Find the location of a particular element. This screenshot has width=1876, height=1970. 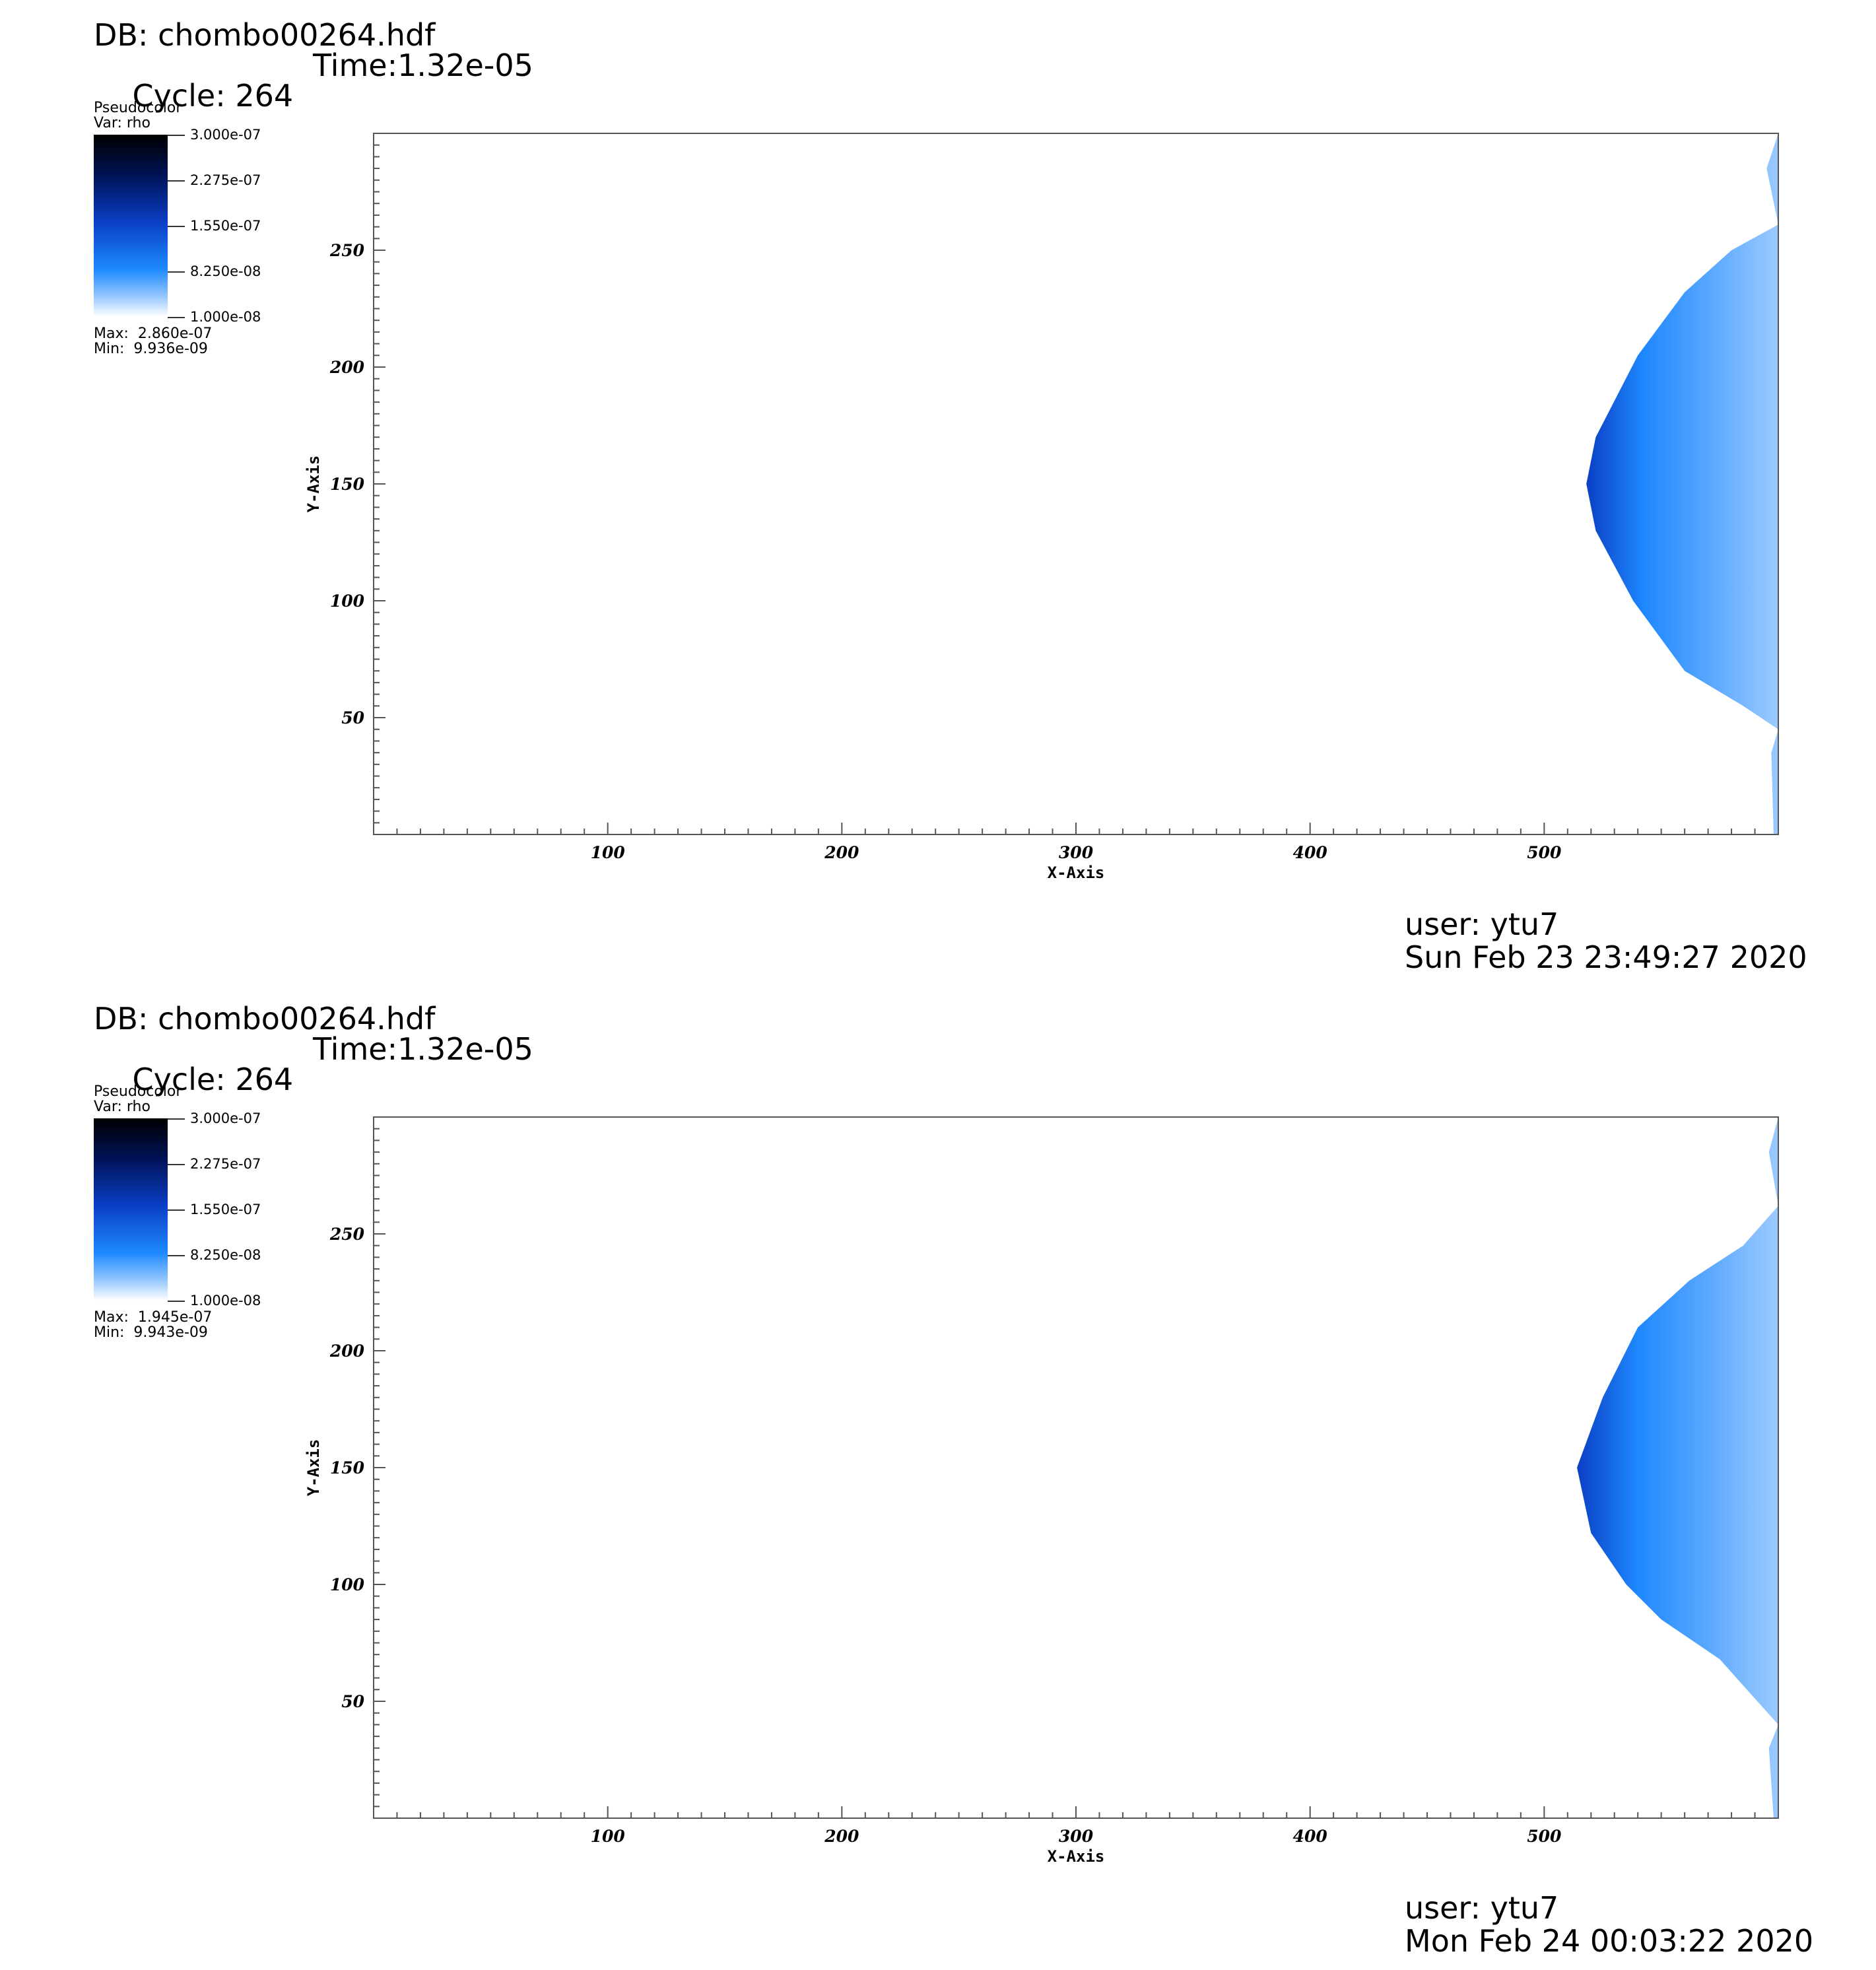

legend-max: Max: 2.860e-07 is located at coordinates (153, 334).